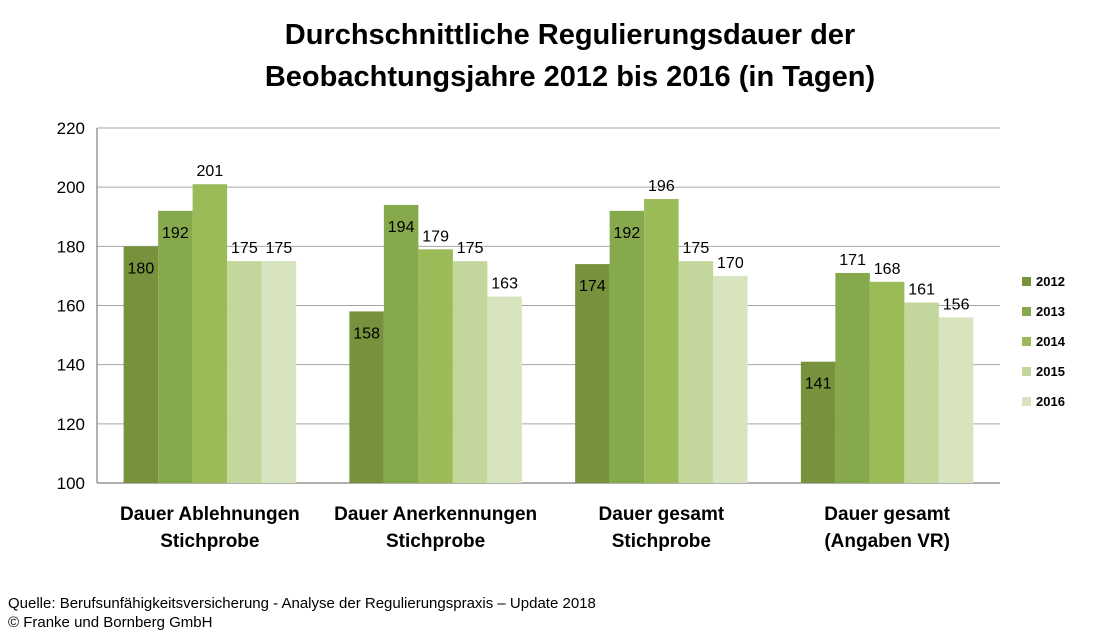 The height and width of the screenshot is (636, 1100). I want to click on legend-label: 2016, so click(1050, 401).